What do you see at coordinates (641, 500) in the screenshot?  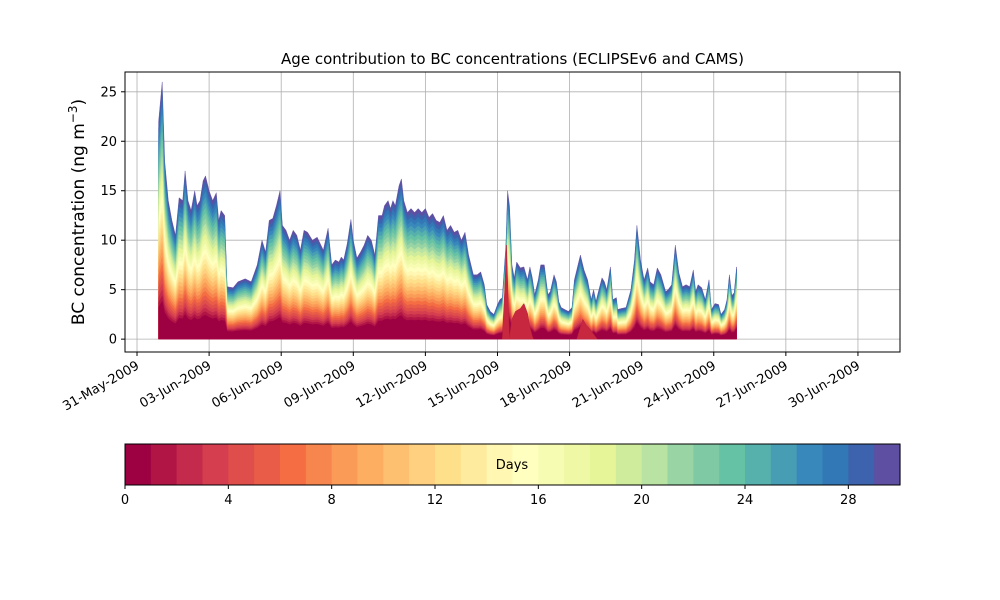 I see `colorbar-tick-label: 20` at bounding box center [641, 500].